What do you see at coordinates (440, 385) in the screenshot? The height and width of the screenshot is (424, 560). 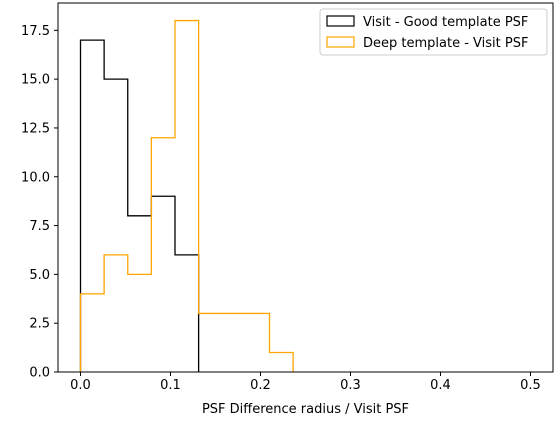 I see `x-tick-label: 0.4` at bounding box center [440, 385].